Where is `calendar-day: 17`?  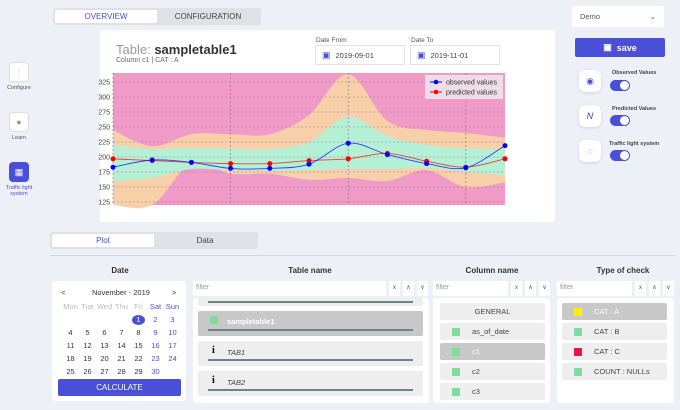
calendar-day: 17 is located at coordinates (172, 345).